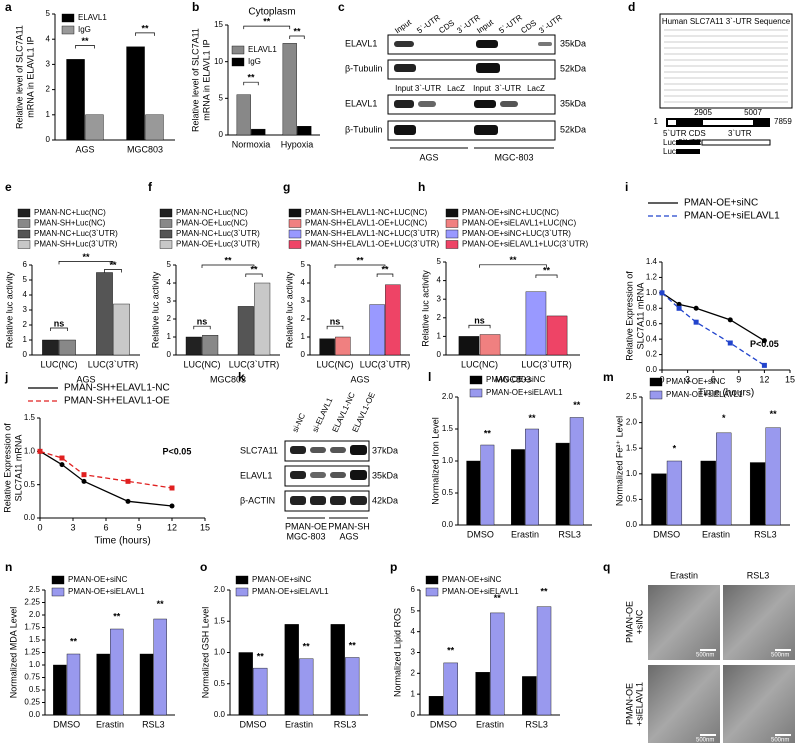  Describe the element at coordinates (385, 450) in the screenshot. I see `size-label: 37kDa` at that location.